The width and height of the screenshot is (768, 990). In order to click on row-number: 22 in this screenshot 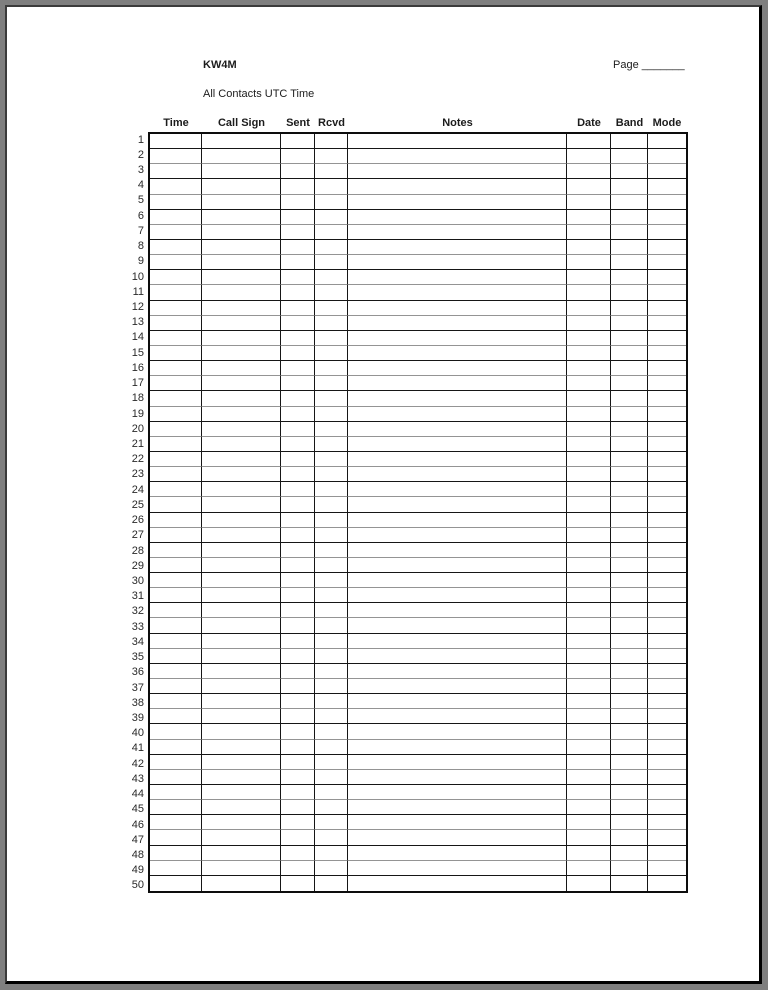, I will do `click(137, 459)`.